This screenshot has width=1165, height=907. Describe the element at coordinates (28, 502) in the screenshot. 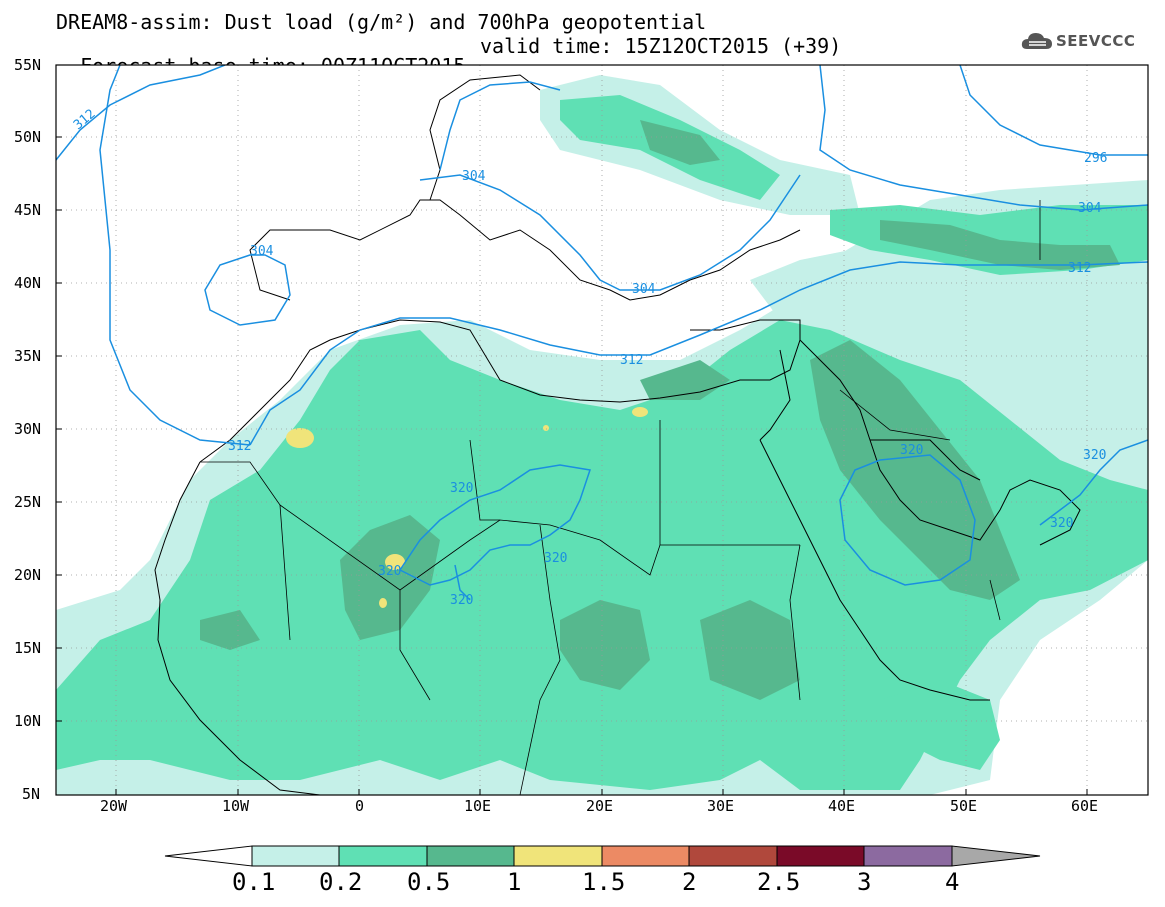

I see `lat-label: 25N` at that location.